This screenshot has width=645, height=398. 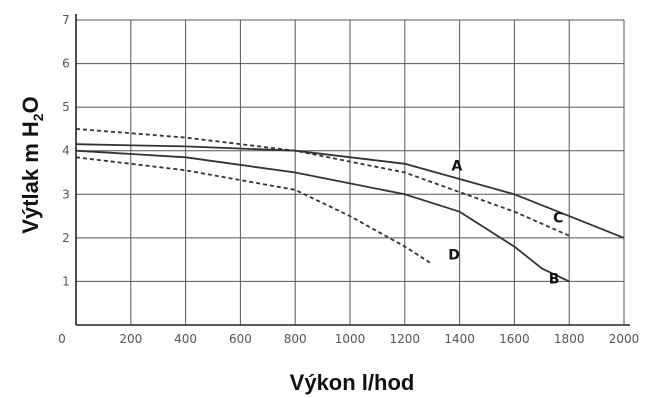 What do you see at coordinates (66, 238) in the screenshot?
I see `y-tick-label: 2` at bounding box center [66, 238].